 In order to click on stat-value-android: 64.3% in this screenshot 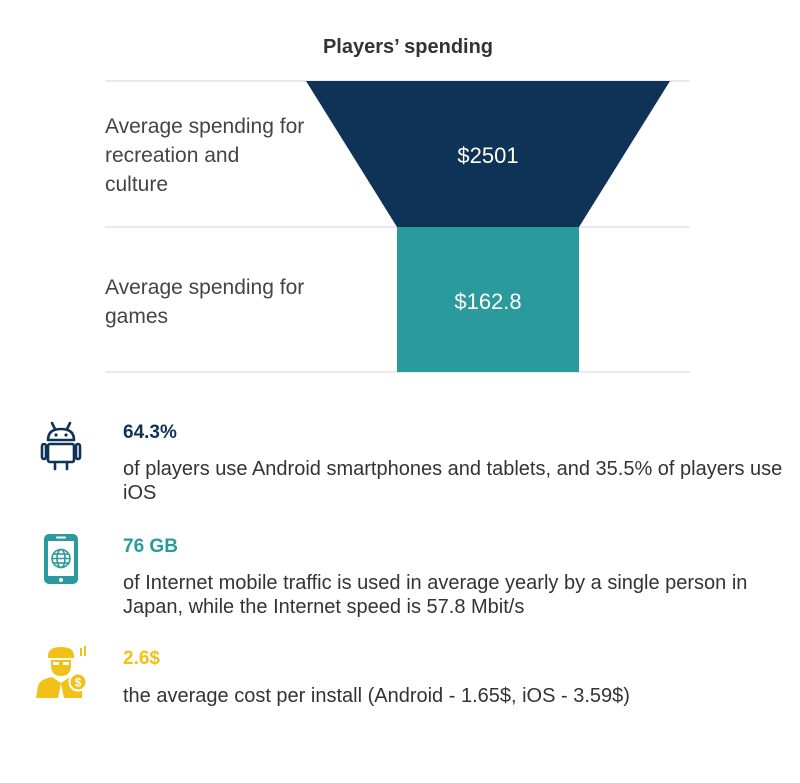, I will do `click(150, 432)`.